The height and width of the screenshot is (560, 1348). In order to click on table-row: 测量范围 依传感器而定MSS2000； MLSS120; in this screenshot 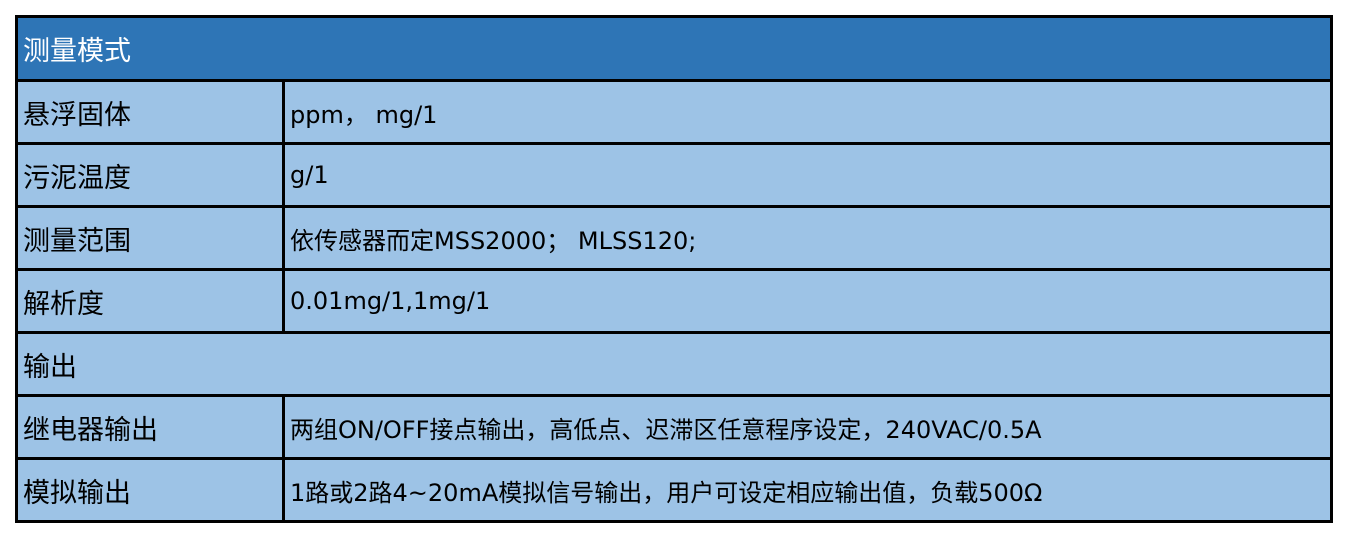, I will do `click(674, 238)`.